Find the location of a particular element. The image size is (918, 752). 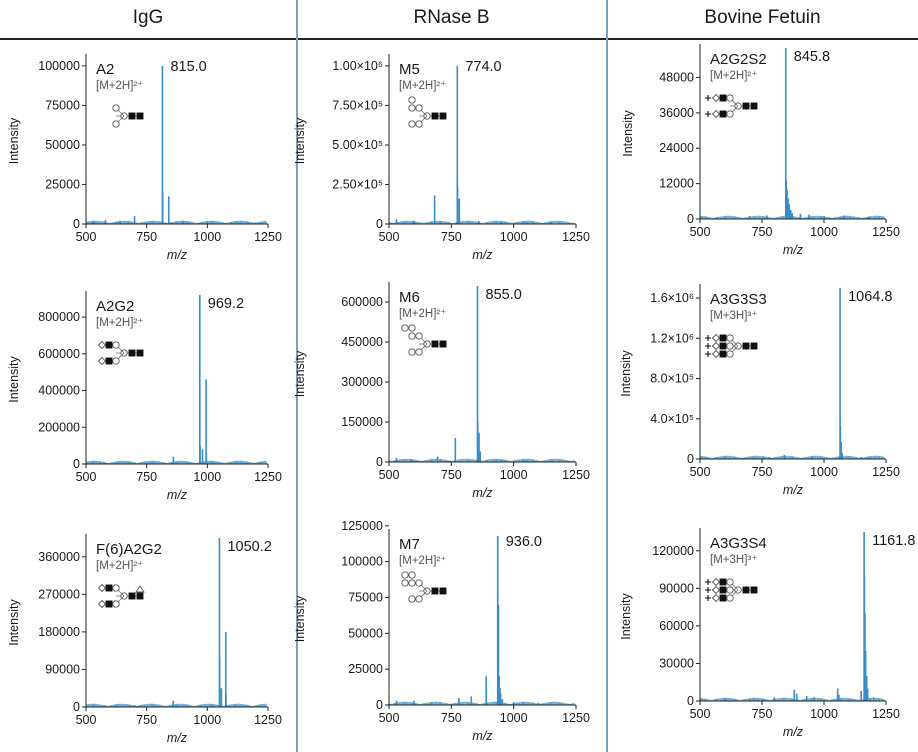

y-tick-label: 360000 is located at coordinates (59, 557).